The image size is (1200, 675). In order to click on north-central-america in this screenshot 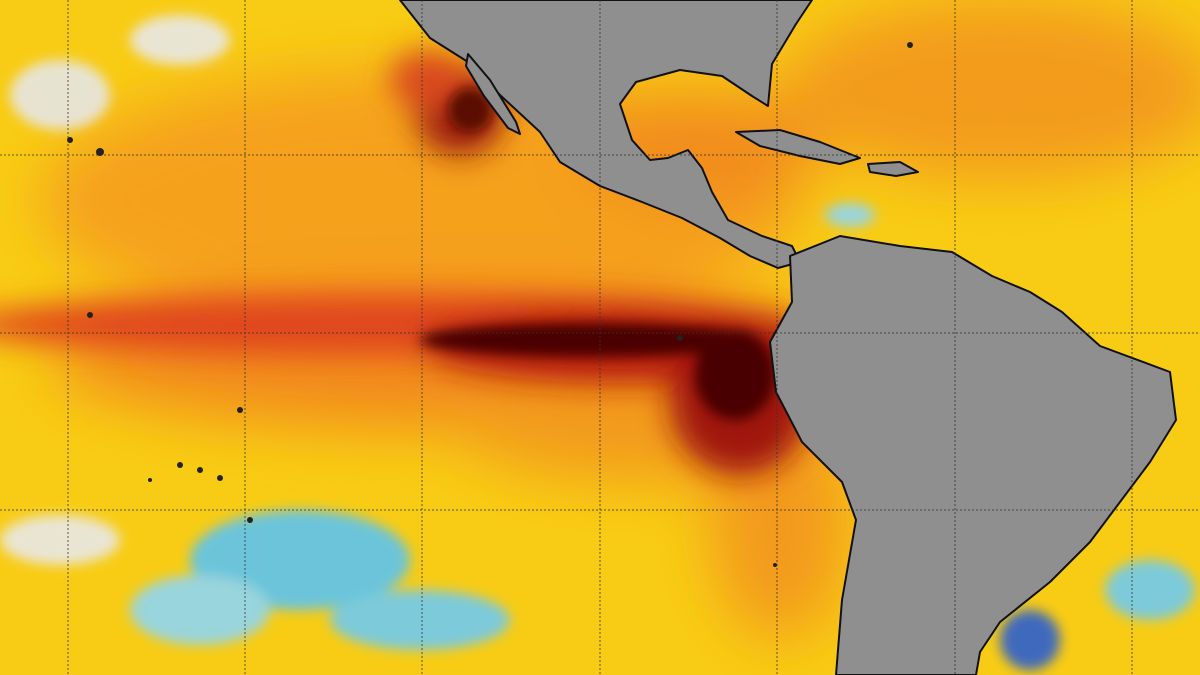, I will do `click(606, 134)`.